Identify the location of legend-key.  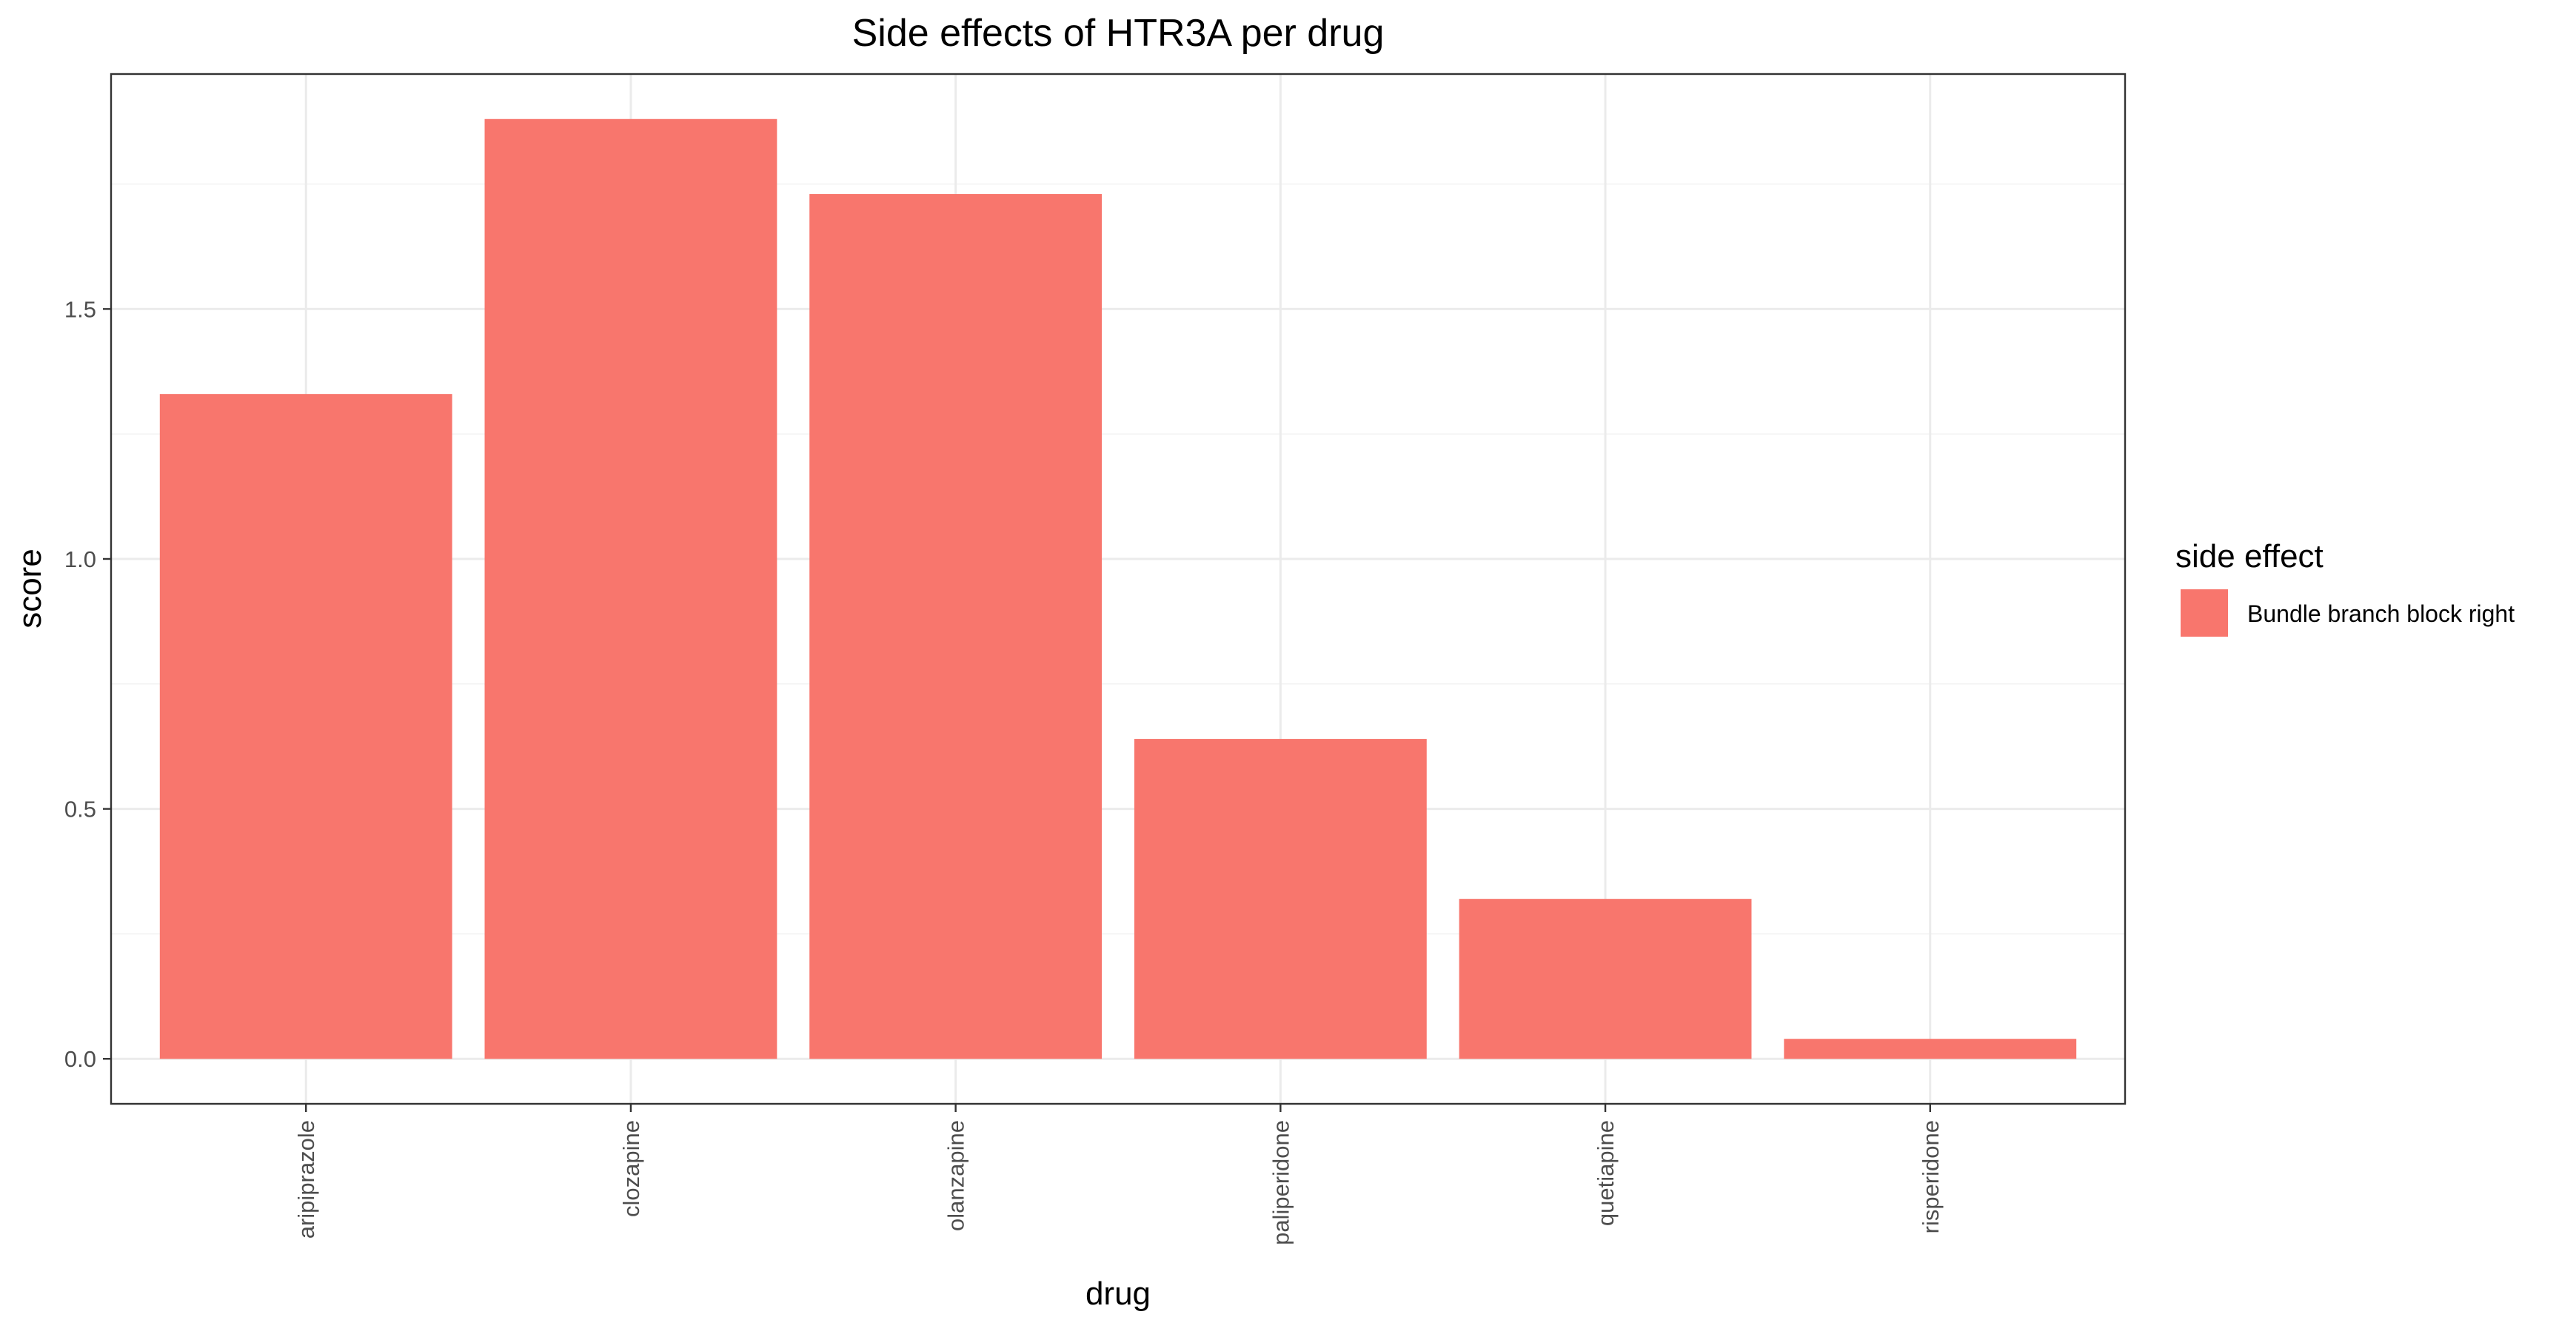
(2204, 613).